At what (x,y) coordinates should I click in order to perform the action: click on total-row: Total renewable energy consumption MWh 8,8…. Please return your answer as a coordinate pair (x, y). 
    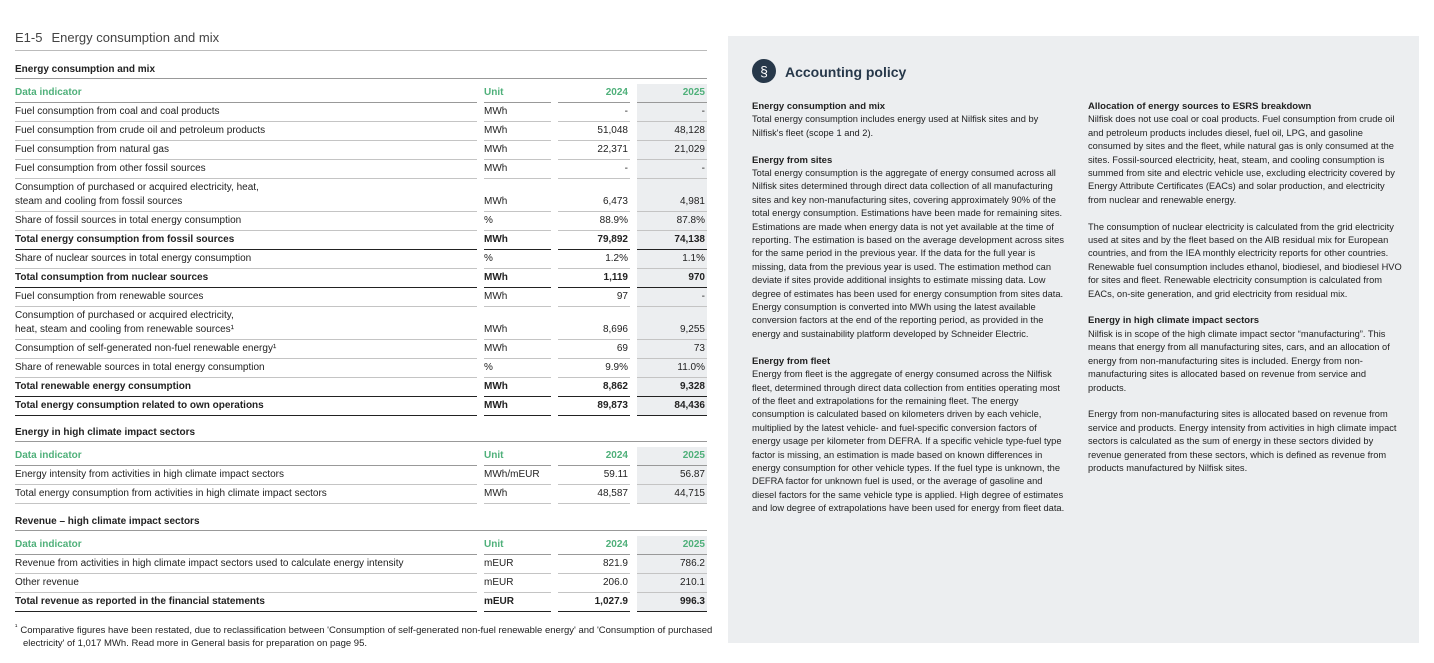
    Looking at the image, I should click on (361, 387).